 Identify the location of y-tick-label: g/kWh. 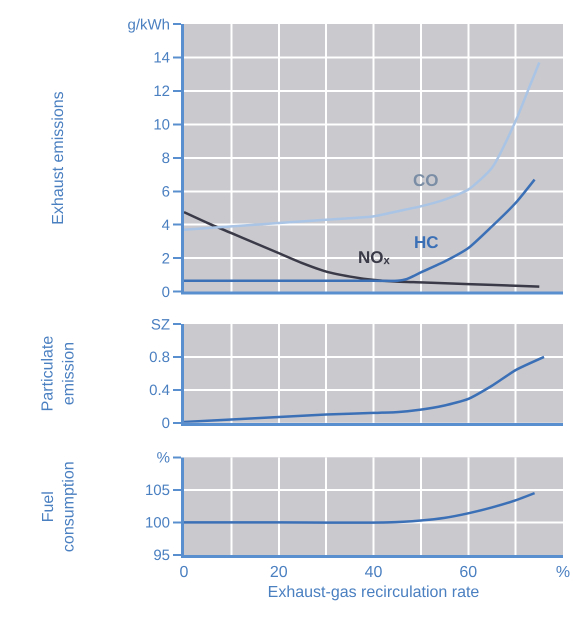
(148, 25).